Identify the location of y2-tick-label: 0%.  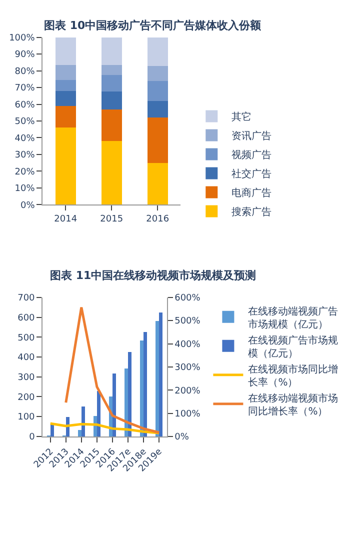
(182, 437).